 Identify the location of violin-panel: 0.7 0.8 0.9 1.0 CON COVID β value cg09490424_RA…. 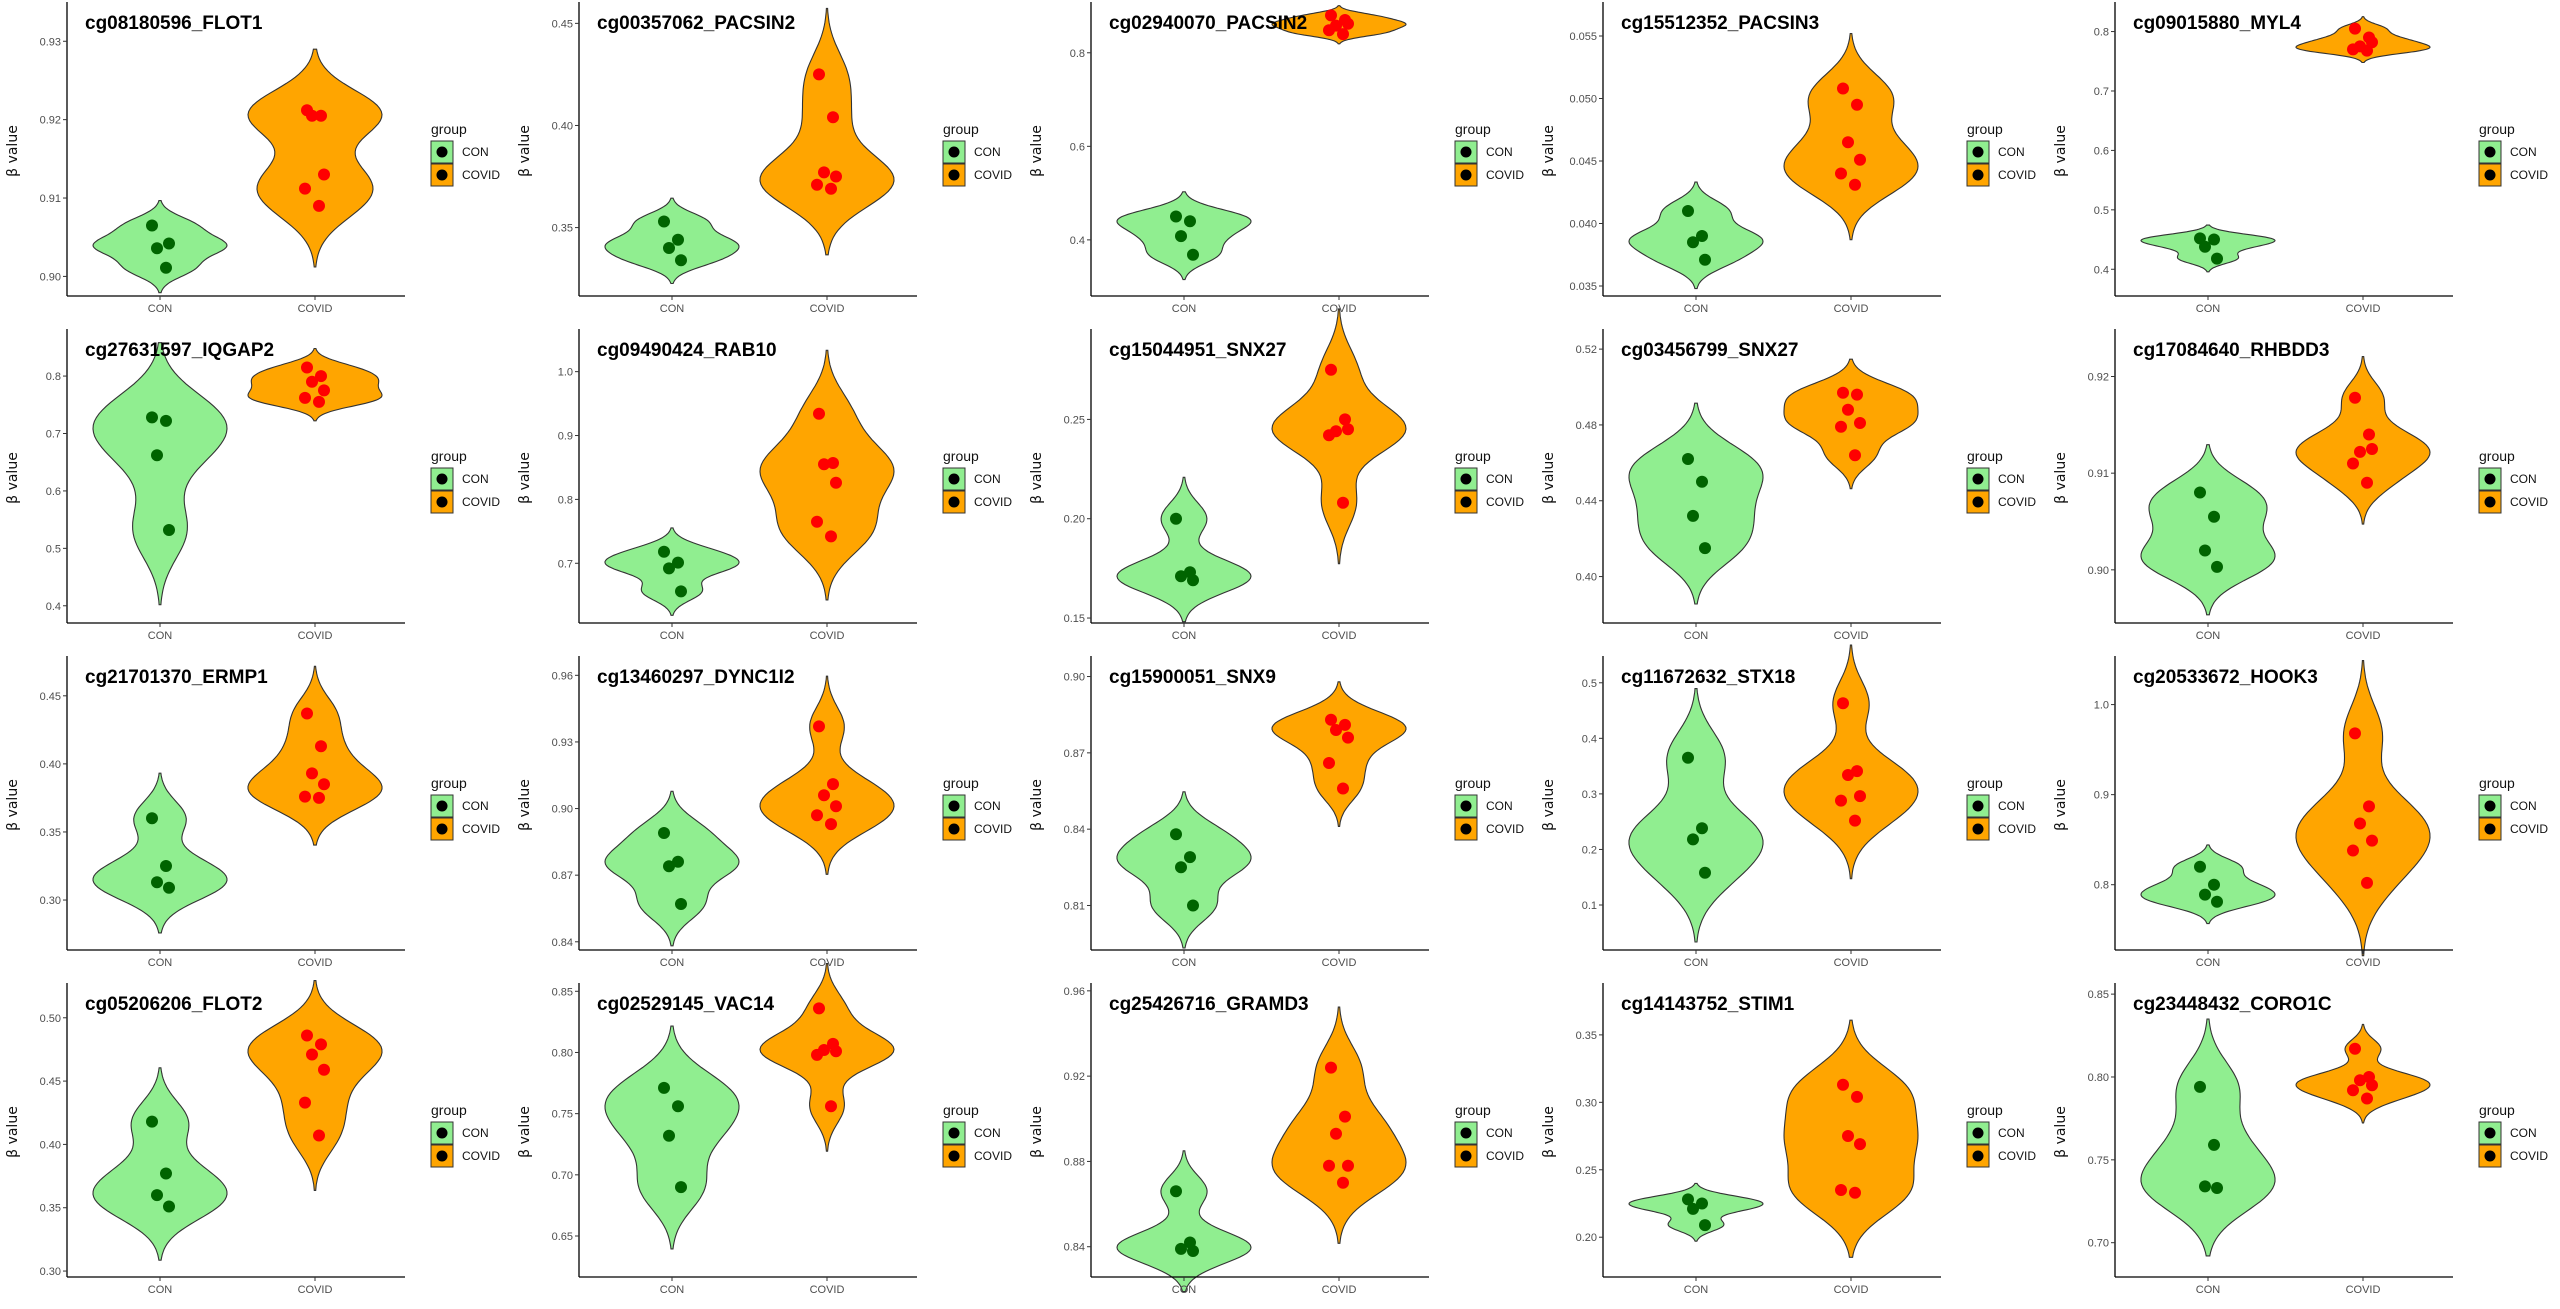
(768, 490).